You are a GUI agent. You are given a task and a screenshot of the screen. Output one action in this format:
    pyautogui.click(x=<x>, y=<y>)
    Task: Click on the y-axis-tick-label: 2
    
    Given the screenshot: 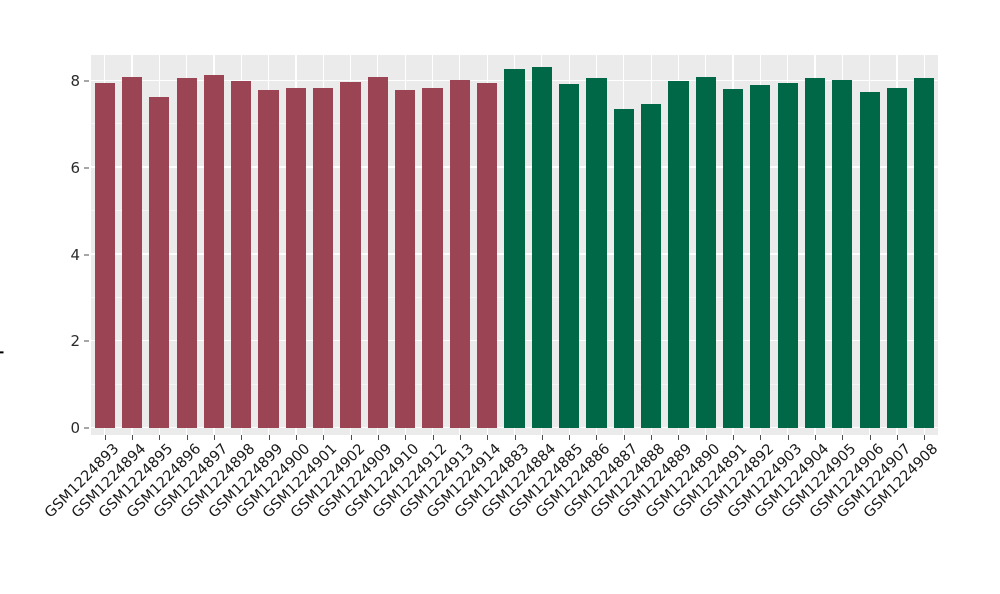 What is the action you would take?
    pyautogui.click(x=75, y=341)
    